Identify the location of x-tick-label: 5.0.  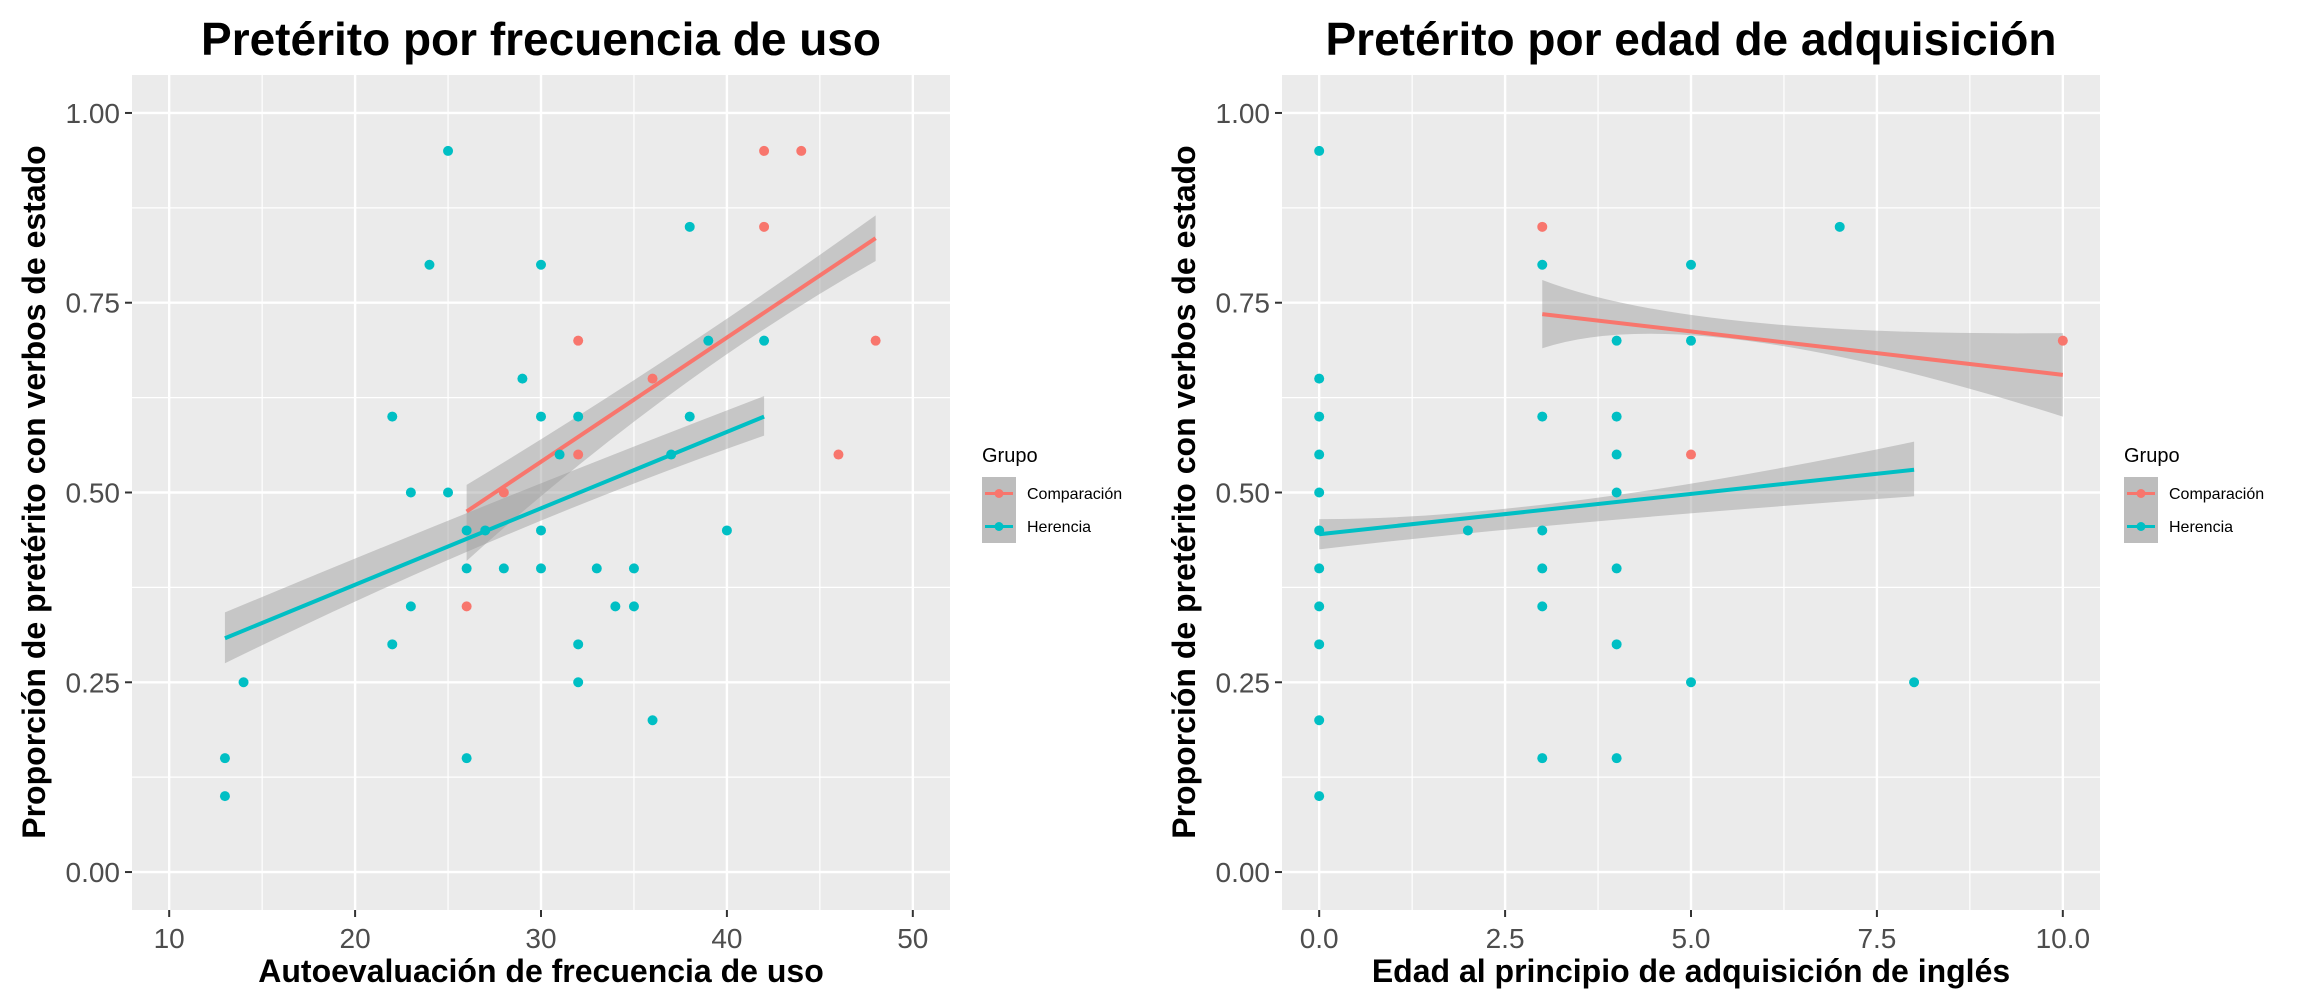
(1691, 938).